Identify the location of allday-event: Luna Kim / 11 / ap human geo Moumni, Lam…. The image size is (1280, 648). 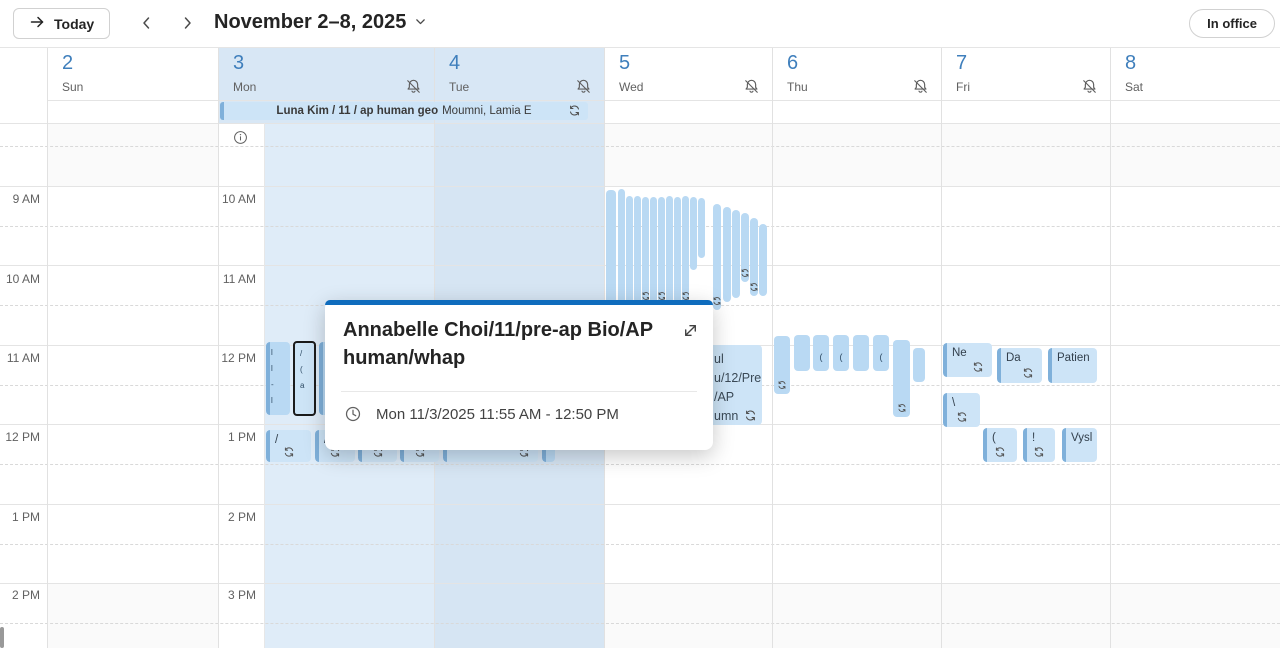
(404, 111).